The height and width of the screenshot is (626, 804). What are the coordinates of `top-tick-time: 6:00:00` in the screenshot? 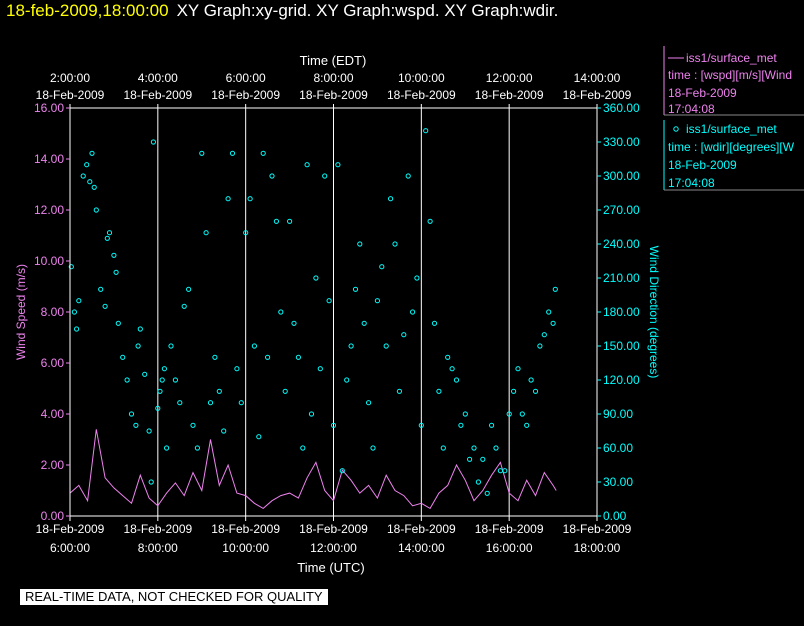 It's located at (246, 78).